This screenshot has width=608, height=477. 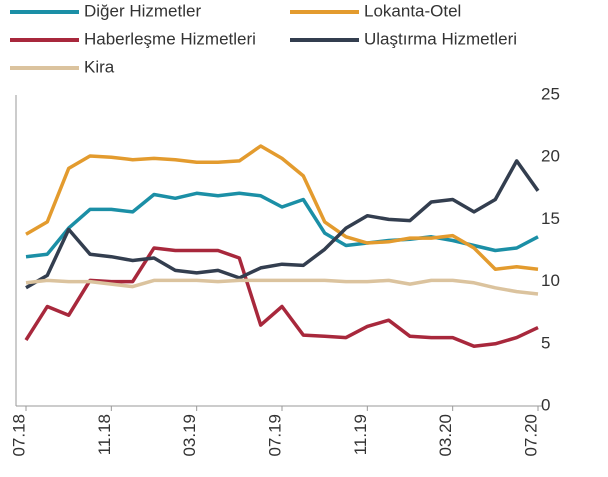 I want to click on x-tick-label: 11.19, so click(x=360, y=434).